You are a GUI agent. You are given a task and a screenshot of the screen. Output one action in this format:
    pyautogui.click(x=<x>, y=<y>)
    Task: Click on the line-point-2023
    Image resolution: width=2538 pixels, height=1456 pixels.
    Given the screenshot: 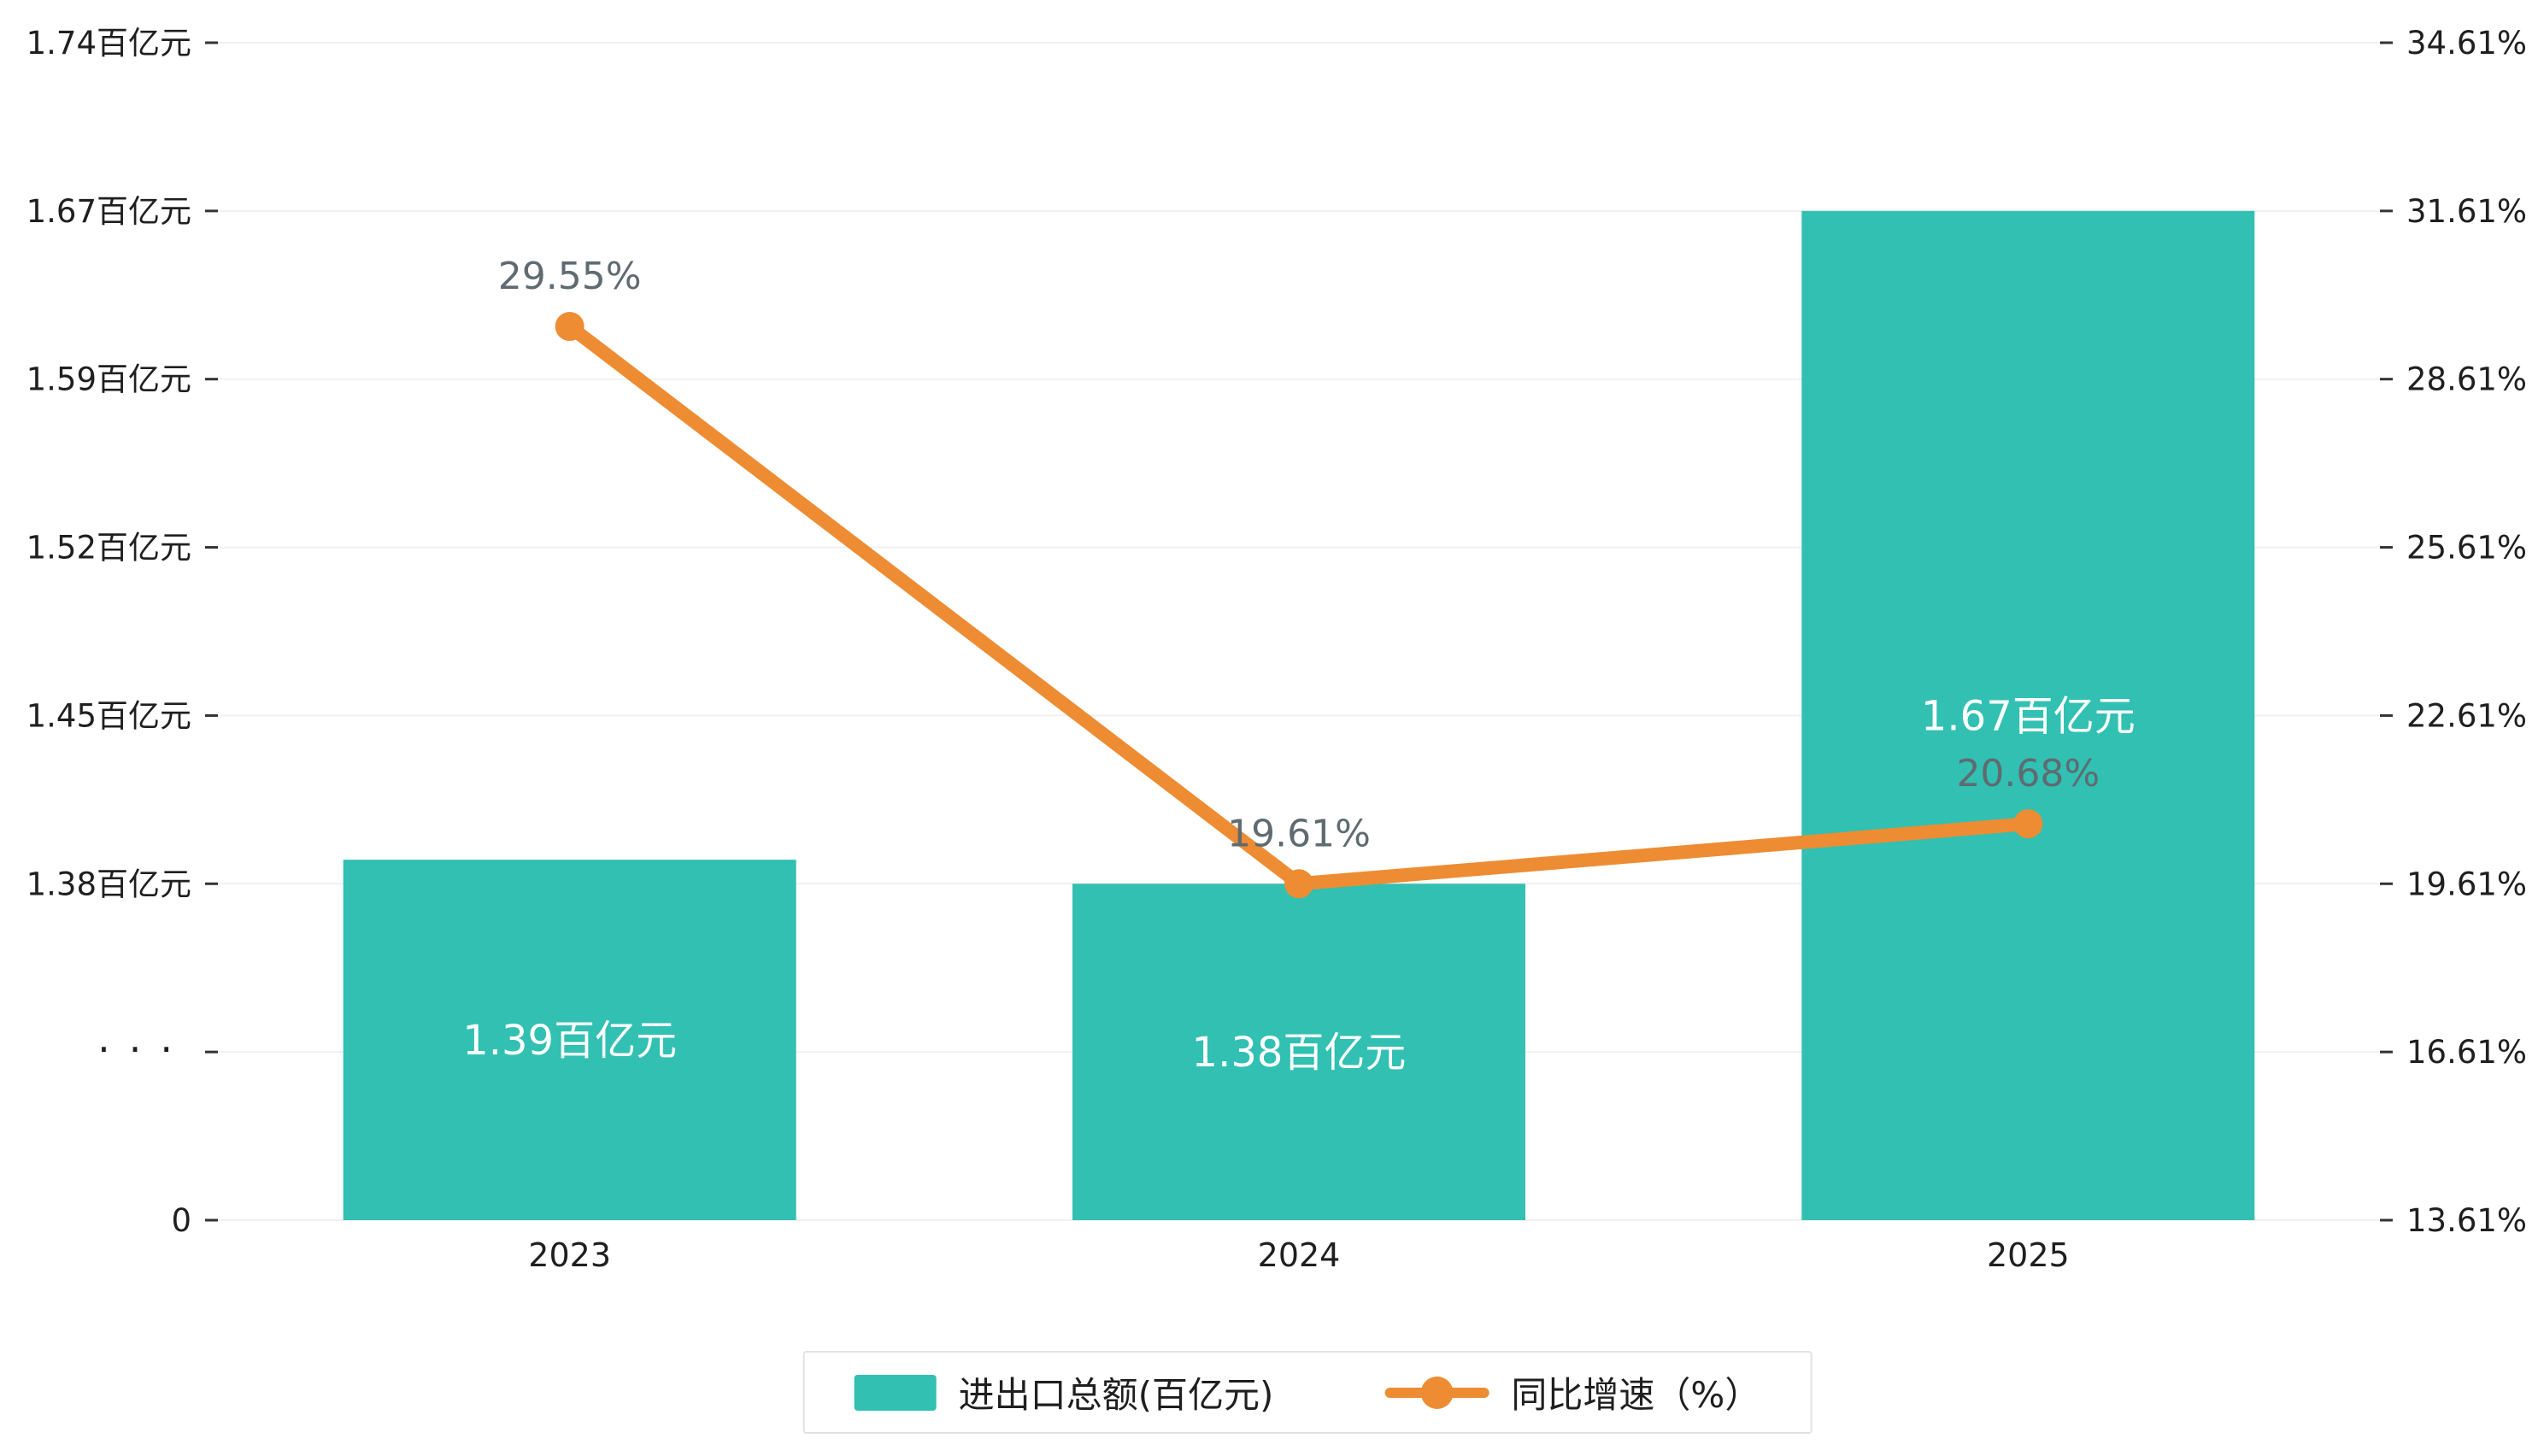 What is the action you would take?
    pyautogui.click(x=570, y=327)
    